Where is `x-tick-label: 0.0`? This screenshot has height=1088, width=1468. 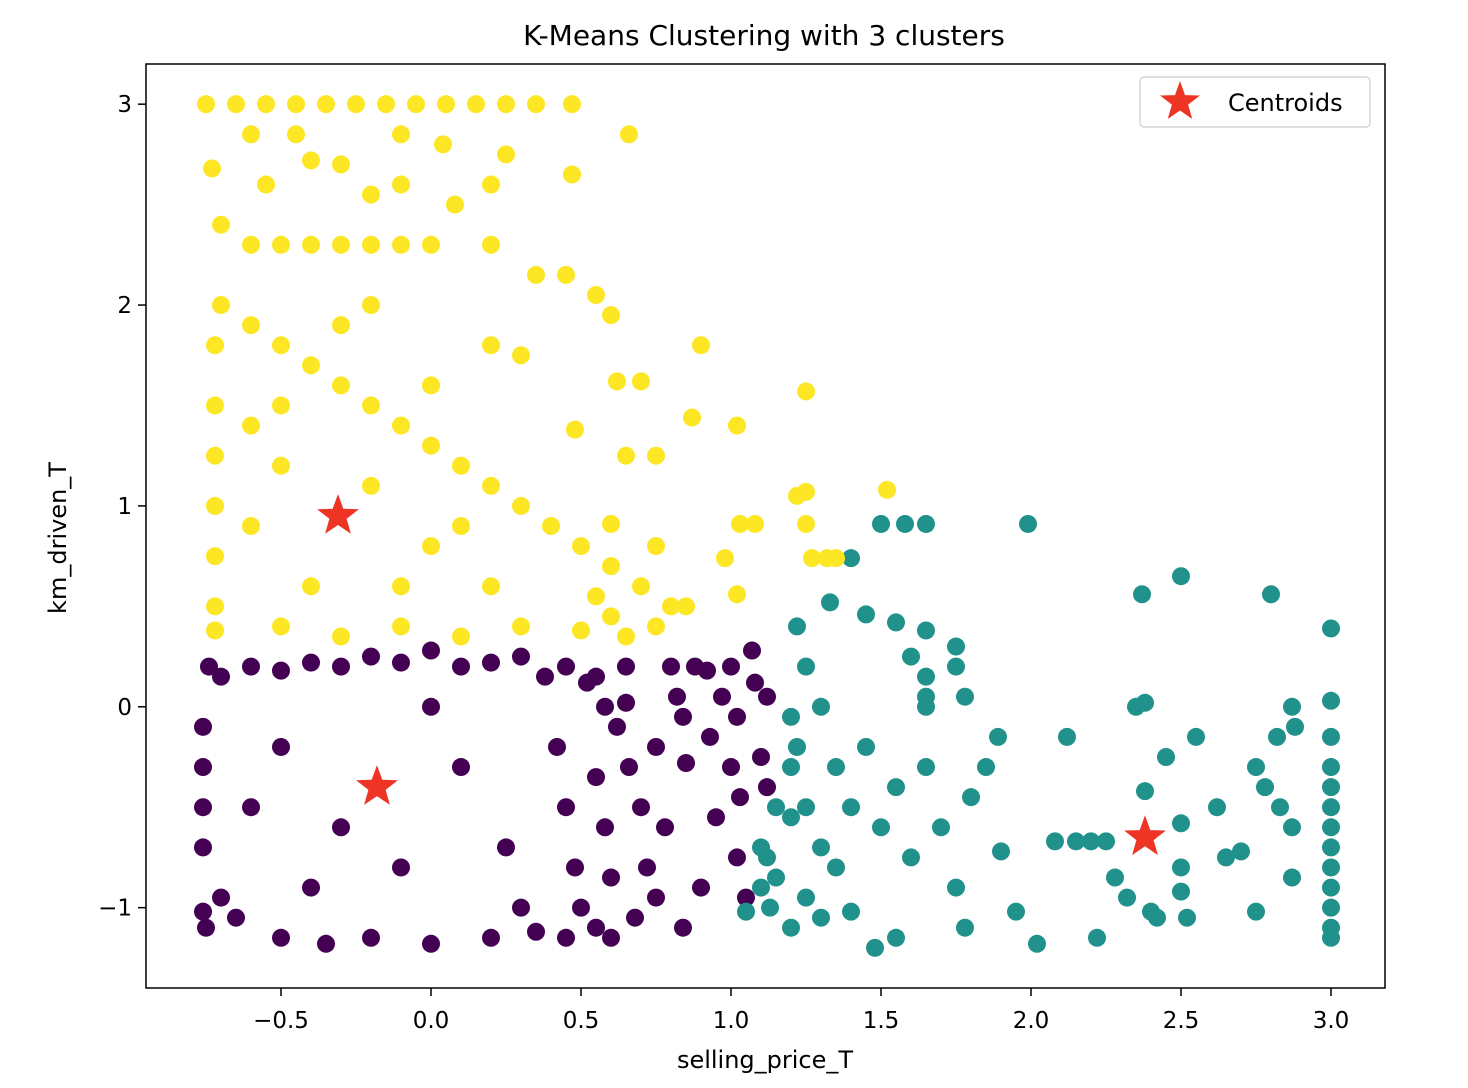
x-tick-label: 0.0 is located at coordinates (431, 1021).